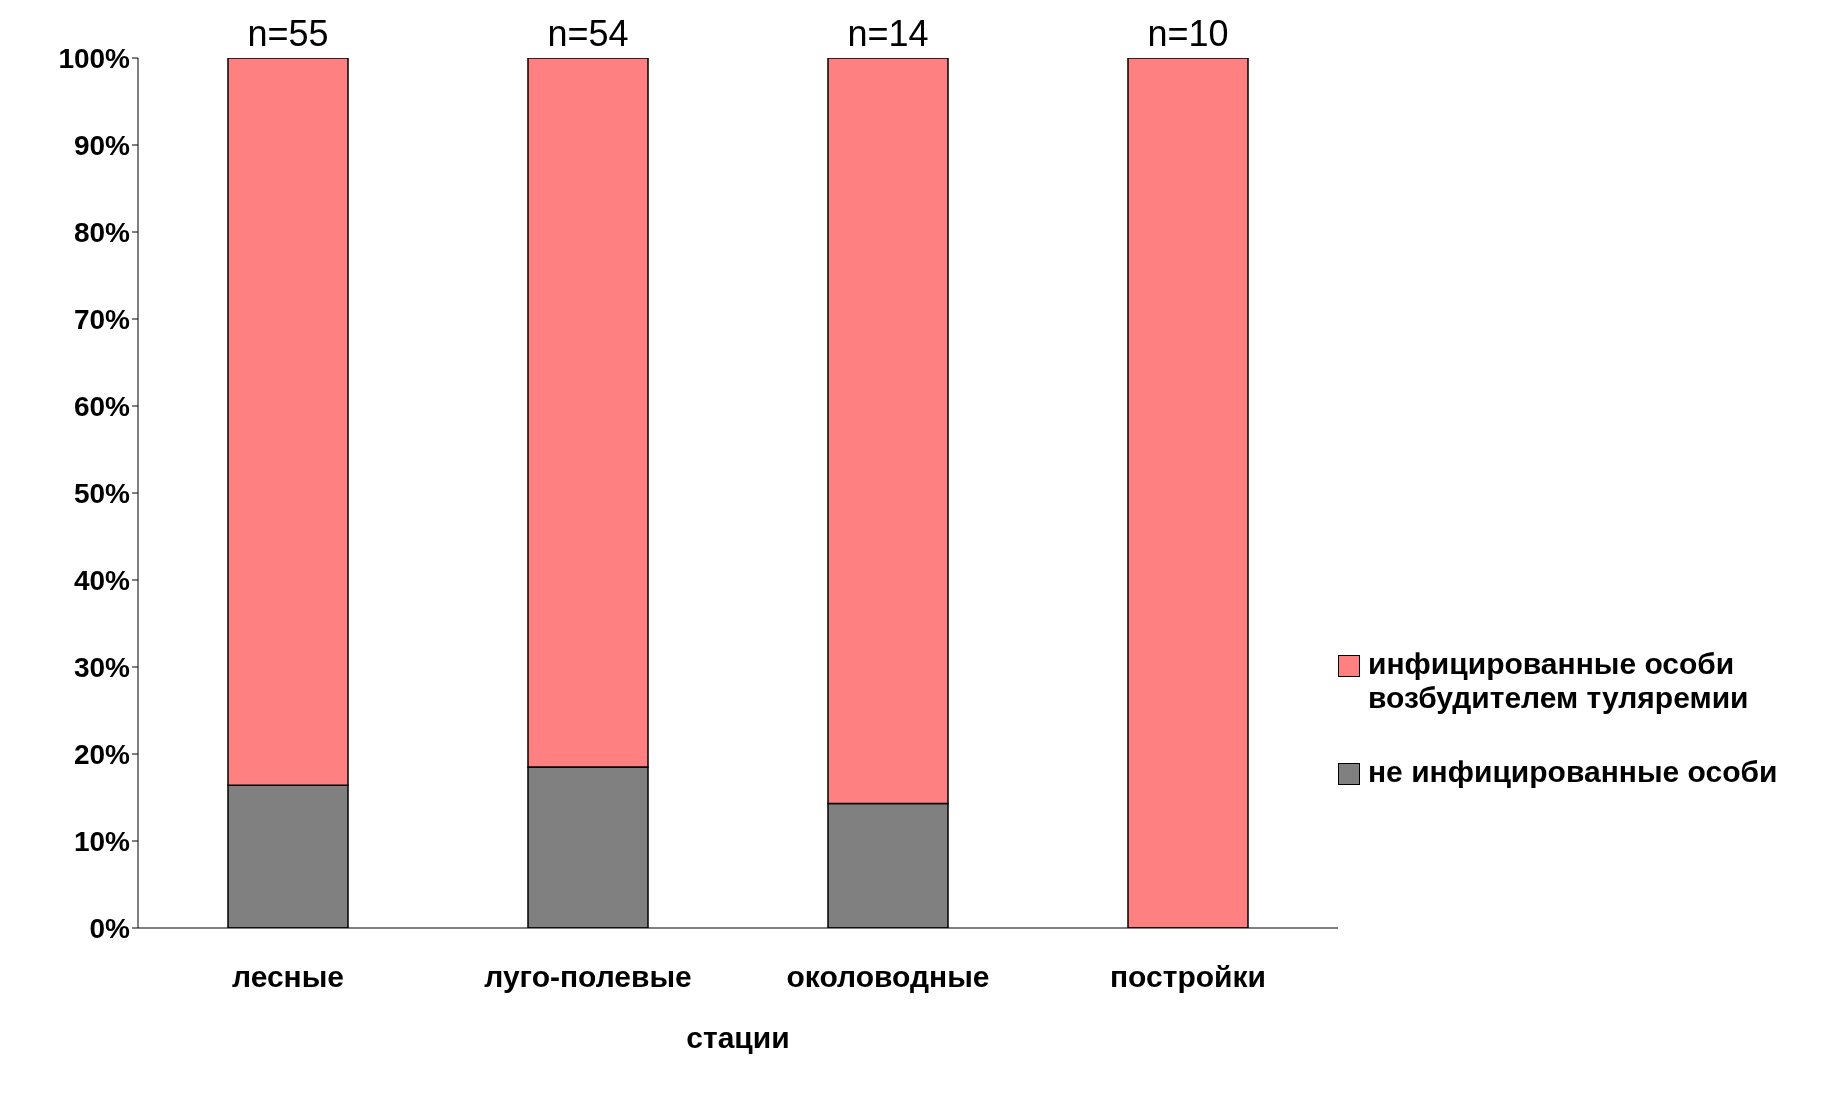  Describe the element at coordinates (102, 580) in the screenshot. I see `y-tick-label: 40%` at that location.